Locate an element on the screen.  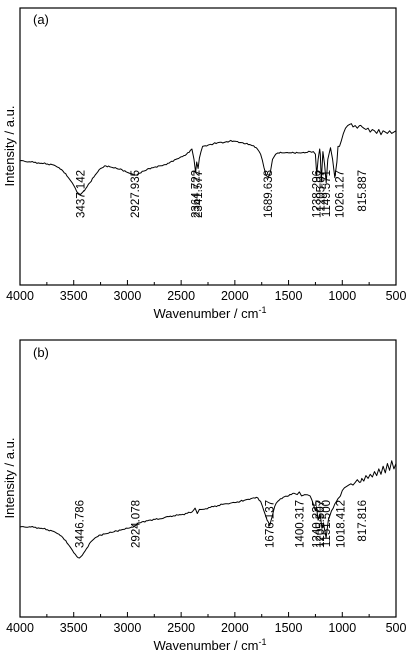
panel-b-x-axis-label-sup: -1 is located at coordinates (262, 642).